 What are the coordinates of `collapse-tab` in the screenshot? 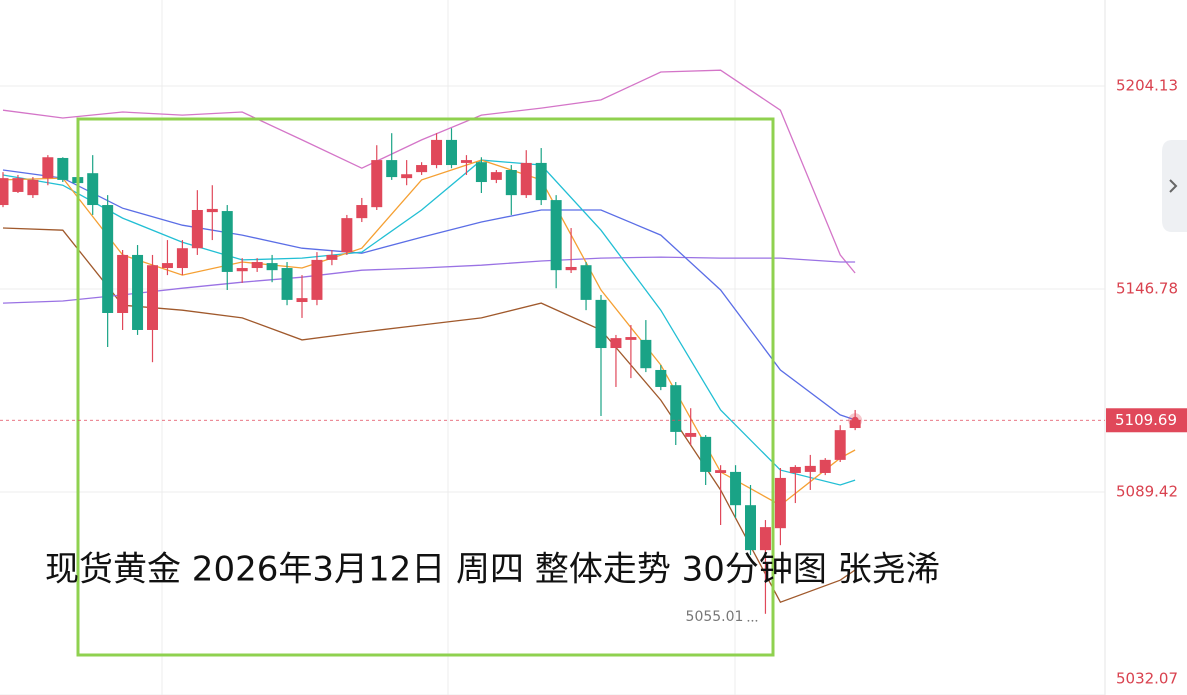 It's located at (1174, 186).